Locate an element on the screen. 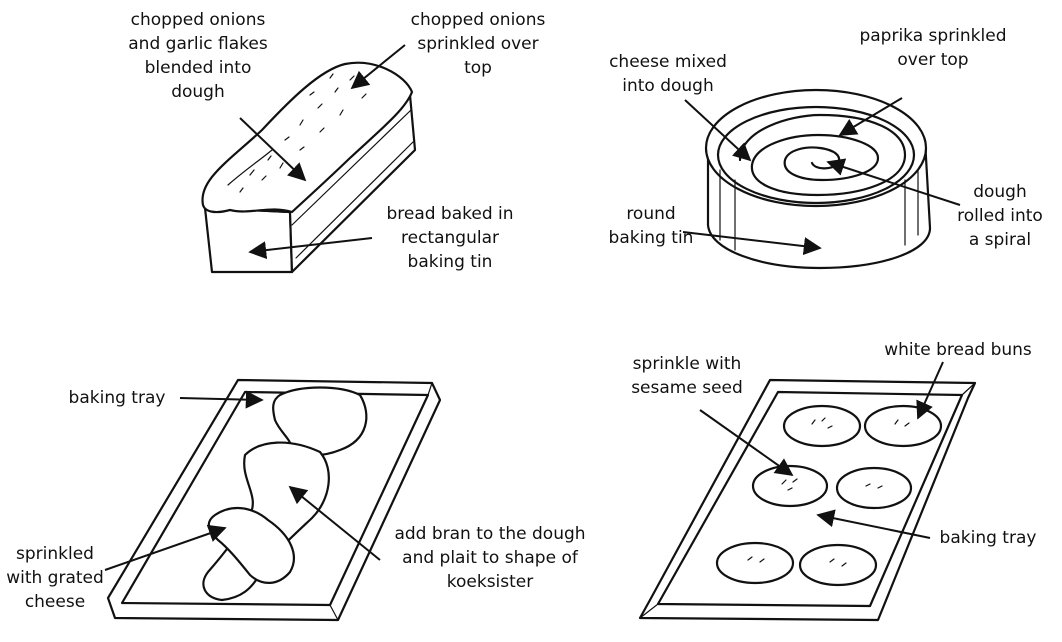  sesame-seeds is located at coordinates (828, 492).